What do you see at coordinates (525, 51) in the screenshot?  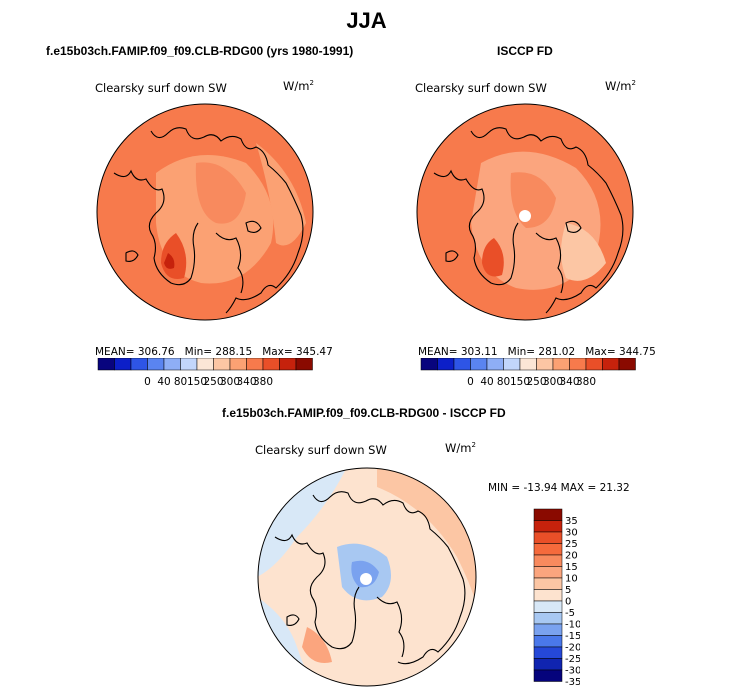 I see `right-panel-title: ISCCP FD` at bounding box center [525, 51].